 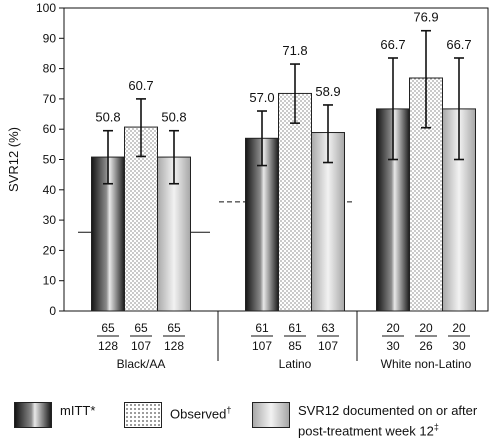 I want to click on bar-black-aa-mitt, so click(x=108, y=234).